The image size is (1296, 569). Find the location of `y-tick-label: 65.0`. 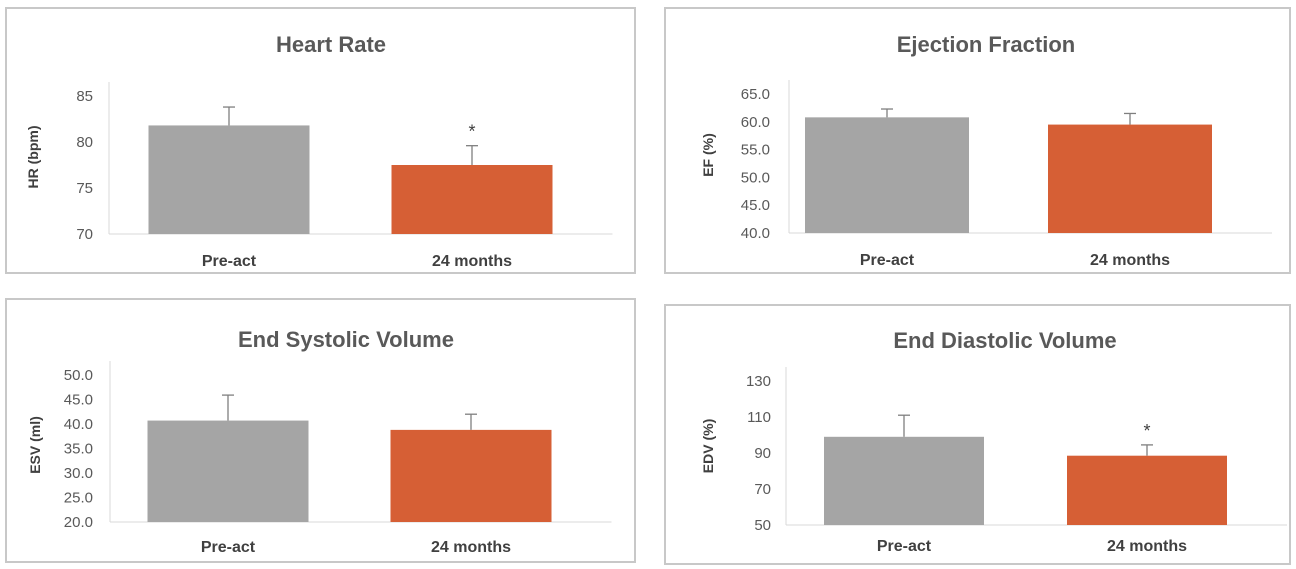

y-tick-label: 65.0 is located at coordinates (755, 94).